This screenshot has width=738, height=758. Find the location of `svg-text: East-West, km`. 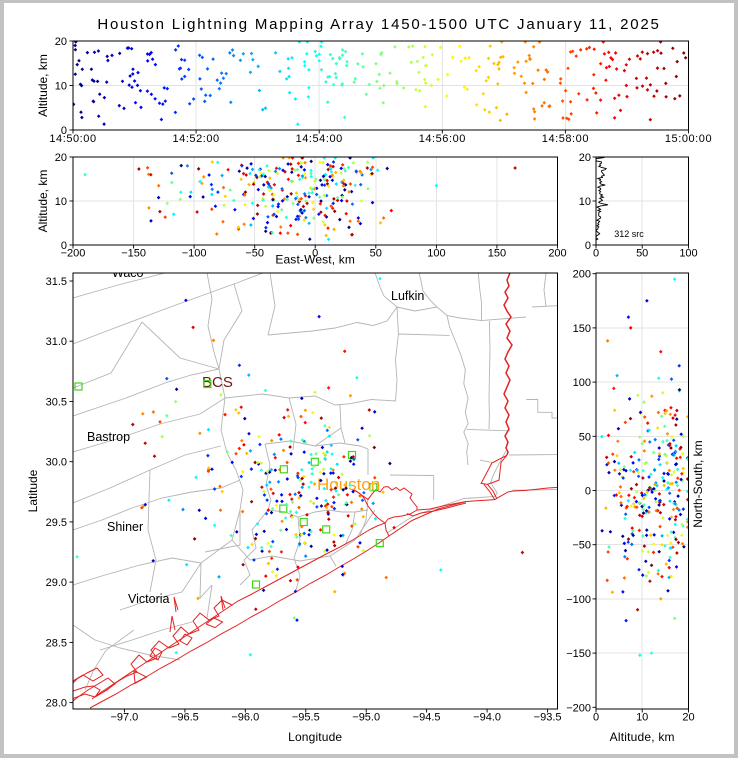

svg-text: East-West, km is located at coordinates (315, 260).